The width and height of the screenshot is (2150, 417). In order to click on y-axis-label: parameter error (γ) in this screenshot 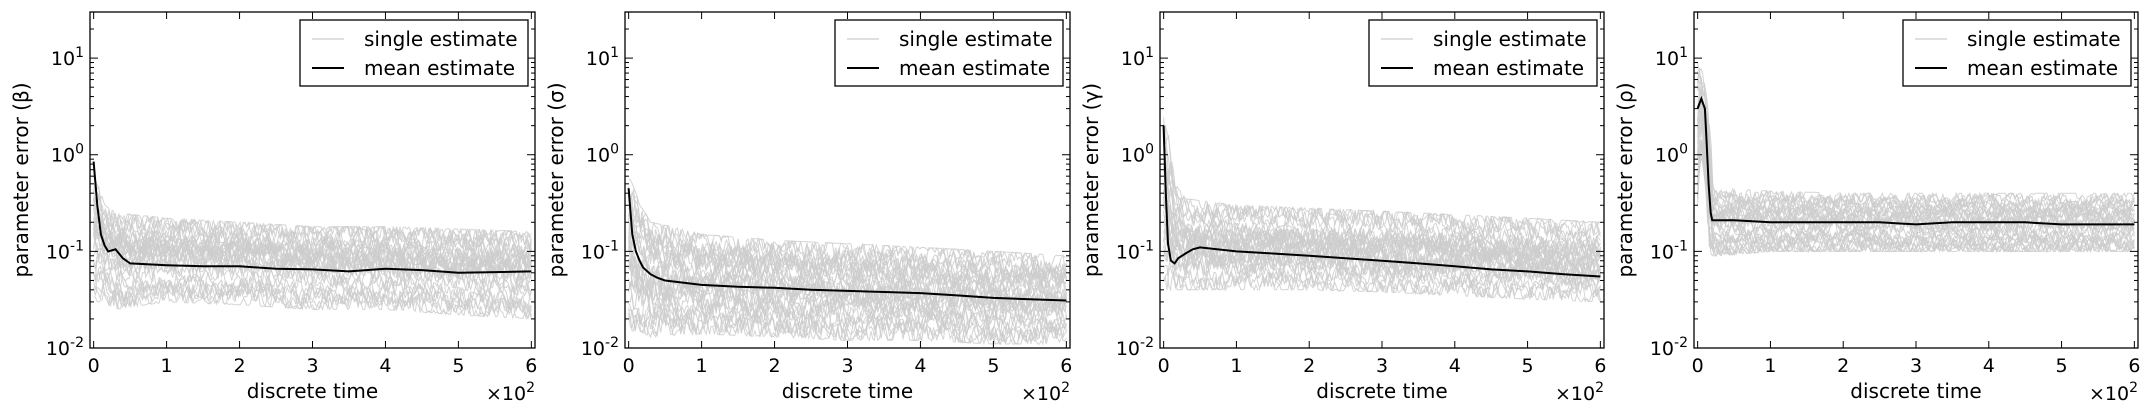, I will do `click(1091, 180)`.